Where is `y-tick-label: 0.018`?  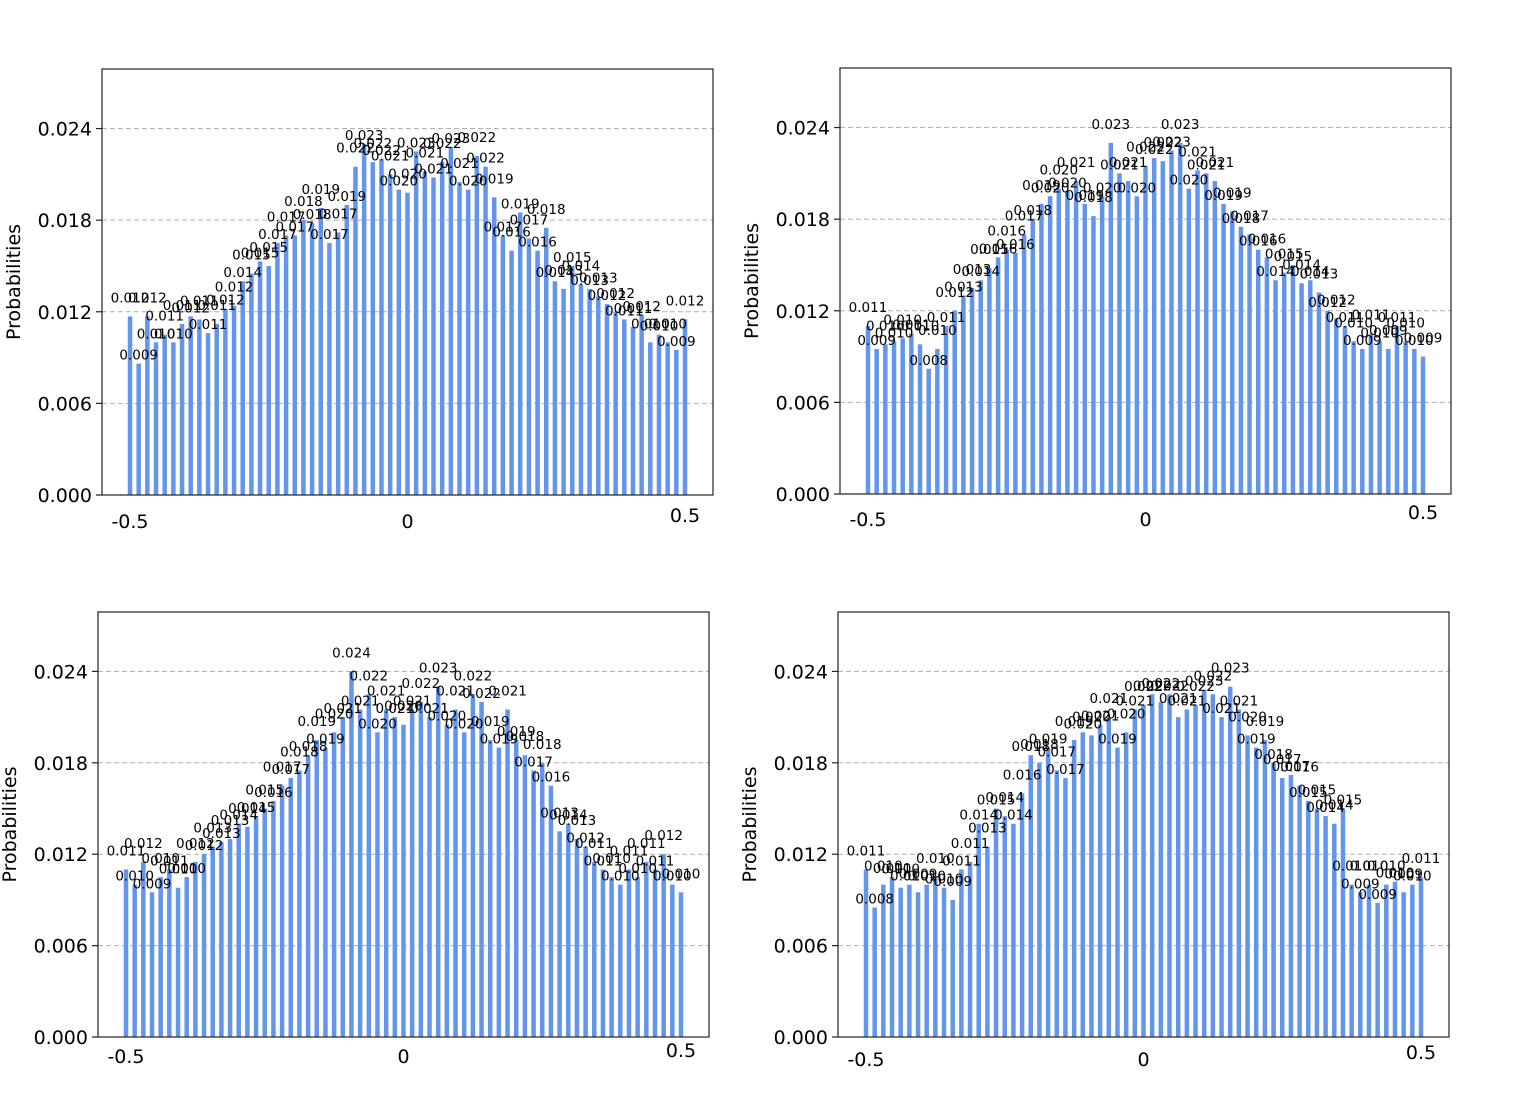
y-tick-label: 0.018 is located at coordinates (803, 220).